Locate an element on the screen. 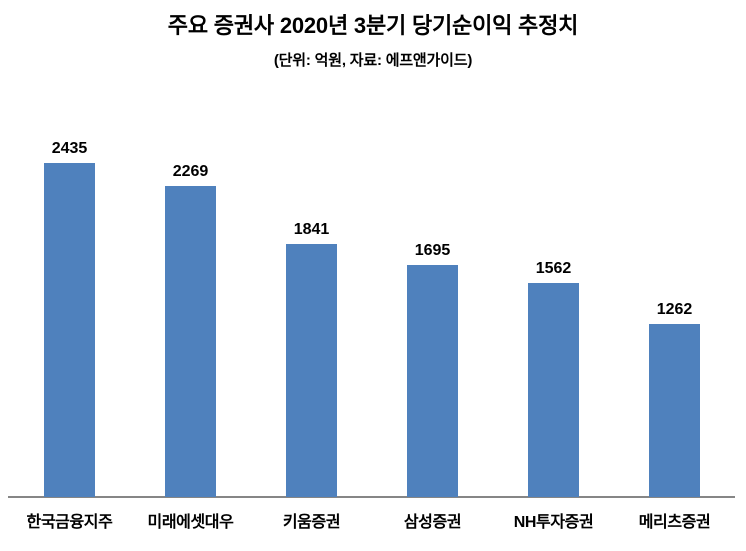 Image resolution: width=746 pixels, height=551 pixels. x-axis-line is located at coordinates (371, 497).